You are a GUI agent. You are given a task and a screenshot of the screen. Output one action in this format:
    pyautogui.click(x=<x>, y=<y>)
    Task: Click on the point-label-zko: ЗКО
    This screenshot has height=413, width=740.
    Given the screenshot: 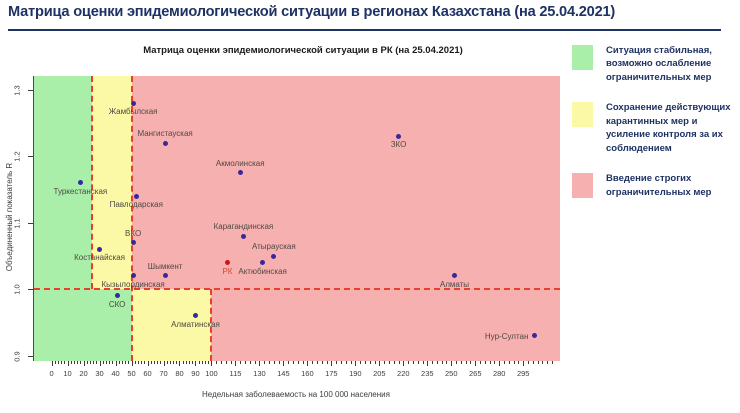 What is the action you would take?
    pyautogui.click(x=398, y=145)
    